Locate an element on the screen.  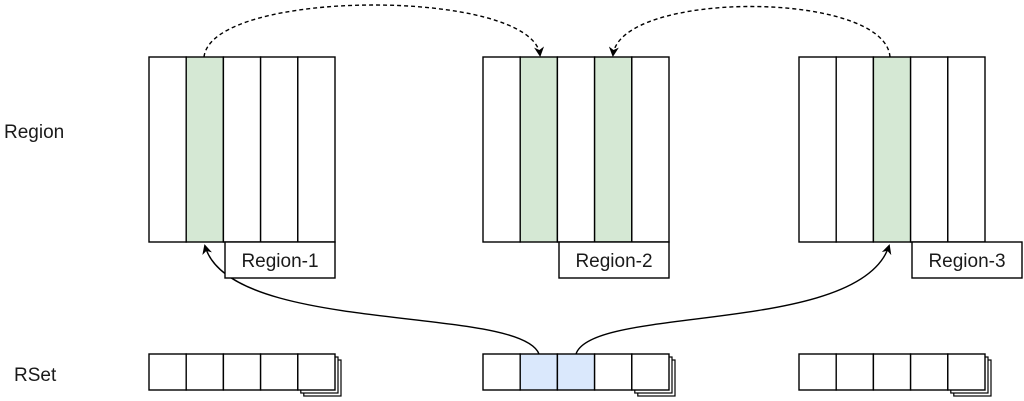
region-row-label: Region is located at coordinates (34, 132).